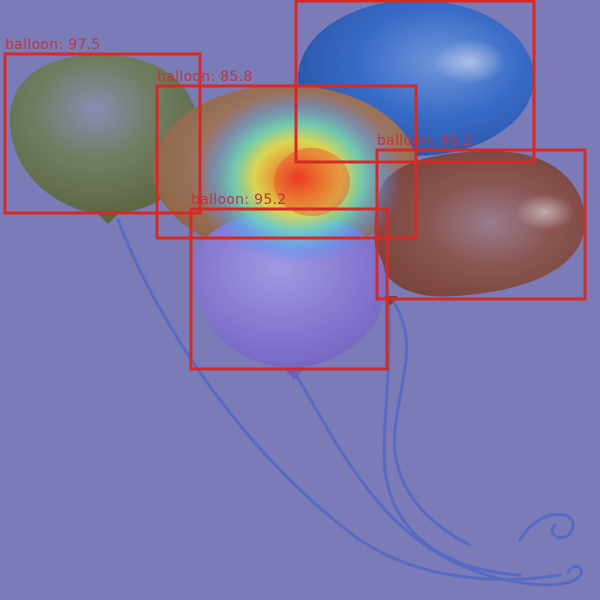 Image resolution: width=600 pixels, height=600 pixels. I want to click on detection-label: balloon: 85.8, so click(205, 77).